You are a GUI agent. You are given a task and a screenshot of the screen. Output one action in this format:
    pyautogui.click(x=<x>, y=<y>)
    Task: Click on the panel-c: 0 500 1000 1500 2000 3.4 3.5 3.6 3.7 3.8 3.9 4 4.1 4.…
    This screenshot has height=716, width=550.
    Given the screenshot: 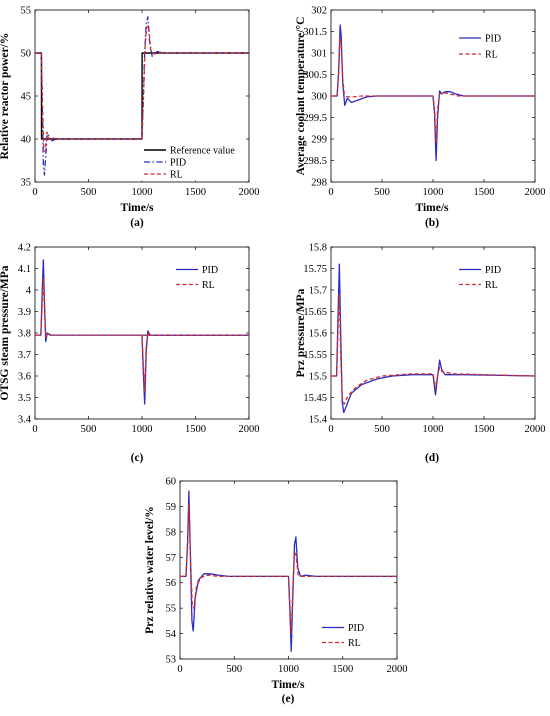 What is the action you would take?
    pyautogui.click(x=130, y=354)
    